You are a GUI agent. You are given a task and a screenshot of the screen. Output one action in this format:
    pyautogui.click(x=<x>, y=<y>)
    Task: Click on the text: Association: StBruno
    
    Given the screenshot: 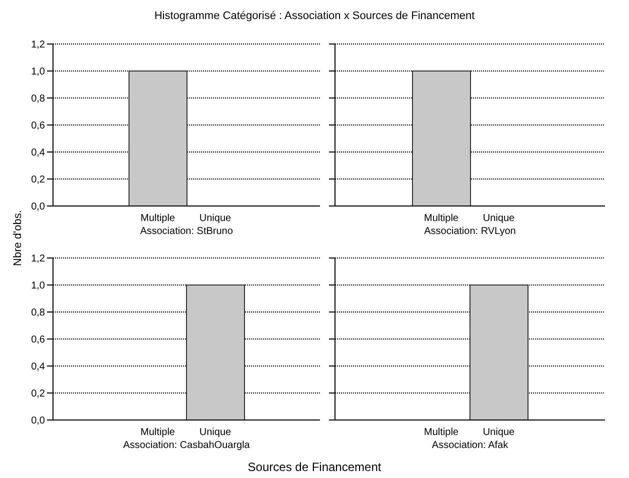 What is the action you would take?
    pyautogui.click(x=186, y=231)
    